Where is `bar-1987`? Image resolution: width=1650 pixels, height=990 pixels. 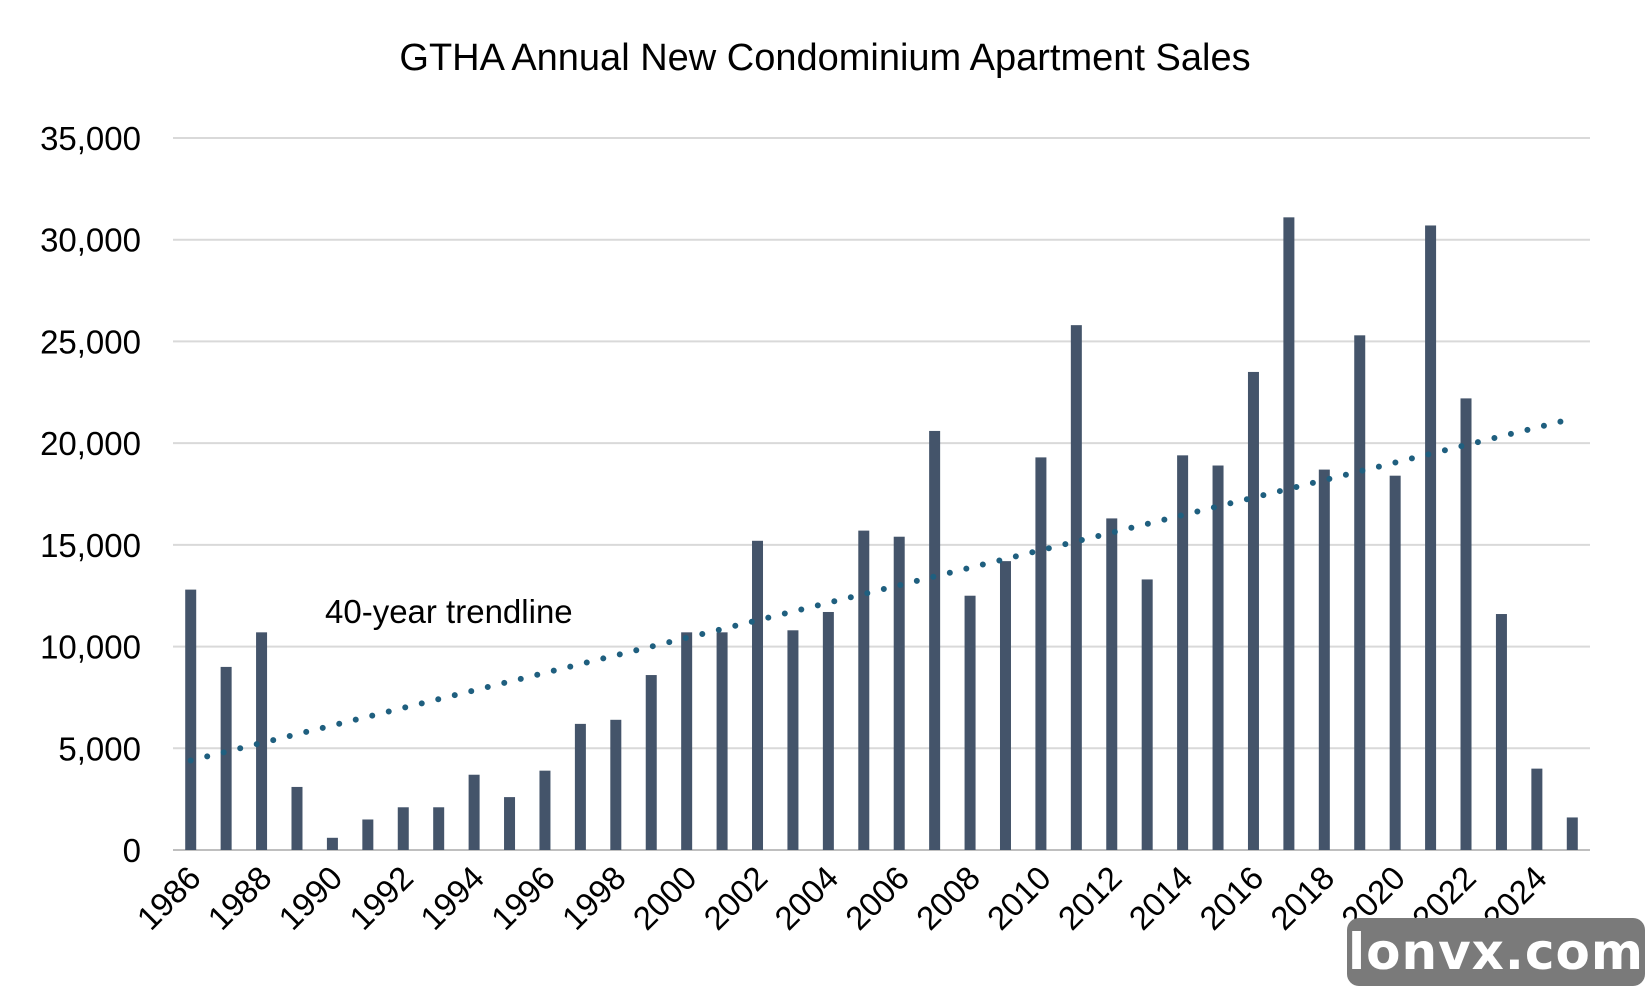 bar-1987 is located at coordinates (226, 758).